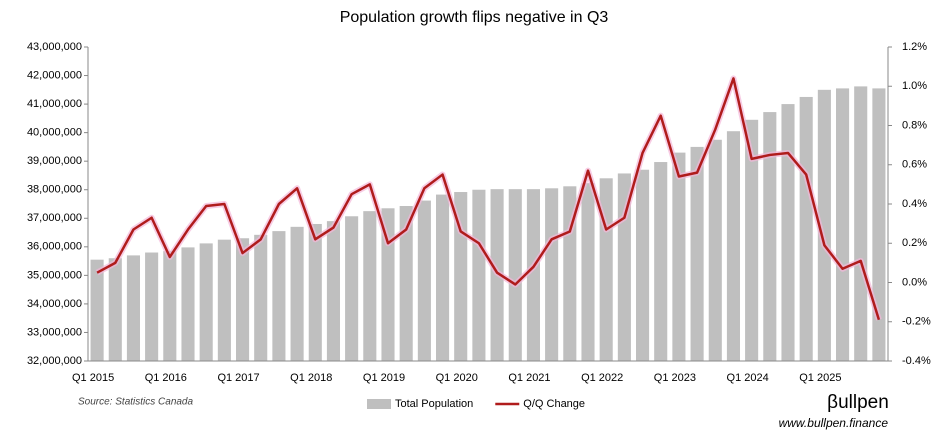 The image size is (948, 444). What do you see at coordinates (54, 332) in the screenshot?
I see `y-tick-label: 33,000,000` at bounding box center [54, 332].